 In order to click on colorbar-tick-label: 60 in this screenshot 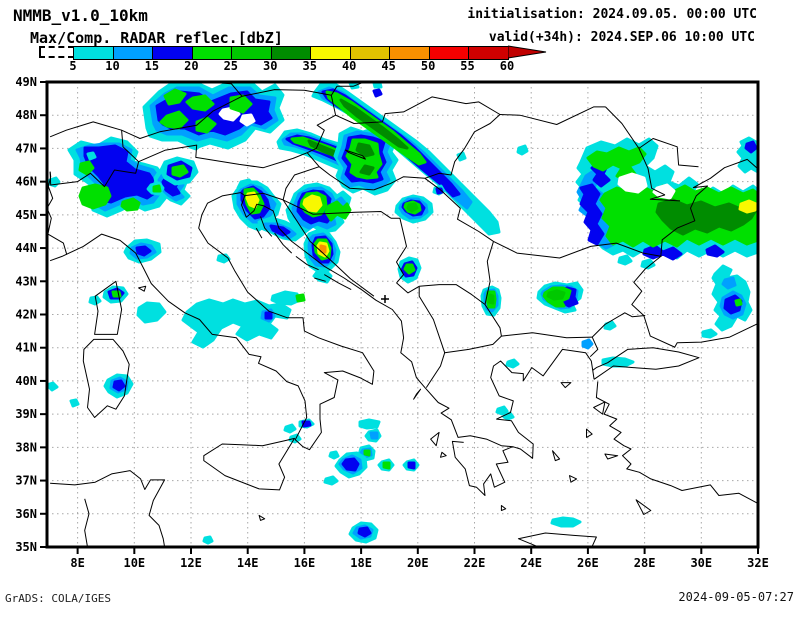, I will do `click(507, 66)`.